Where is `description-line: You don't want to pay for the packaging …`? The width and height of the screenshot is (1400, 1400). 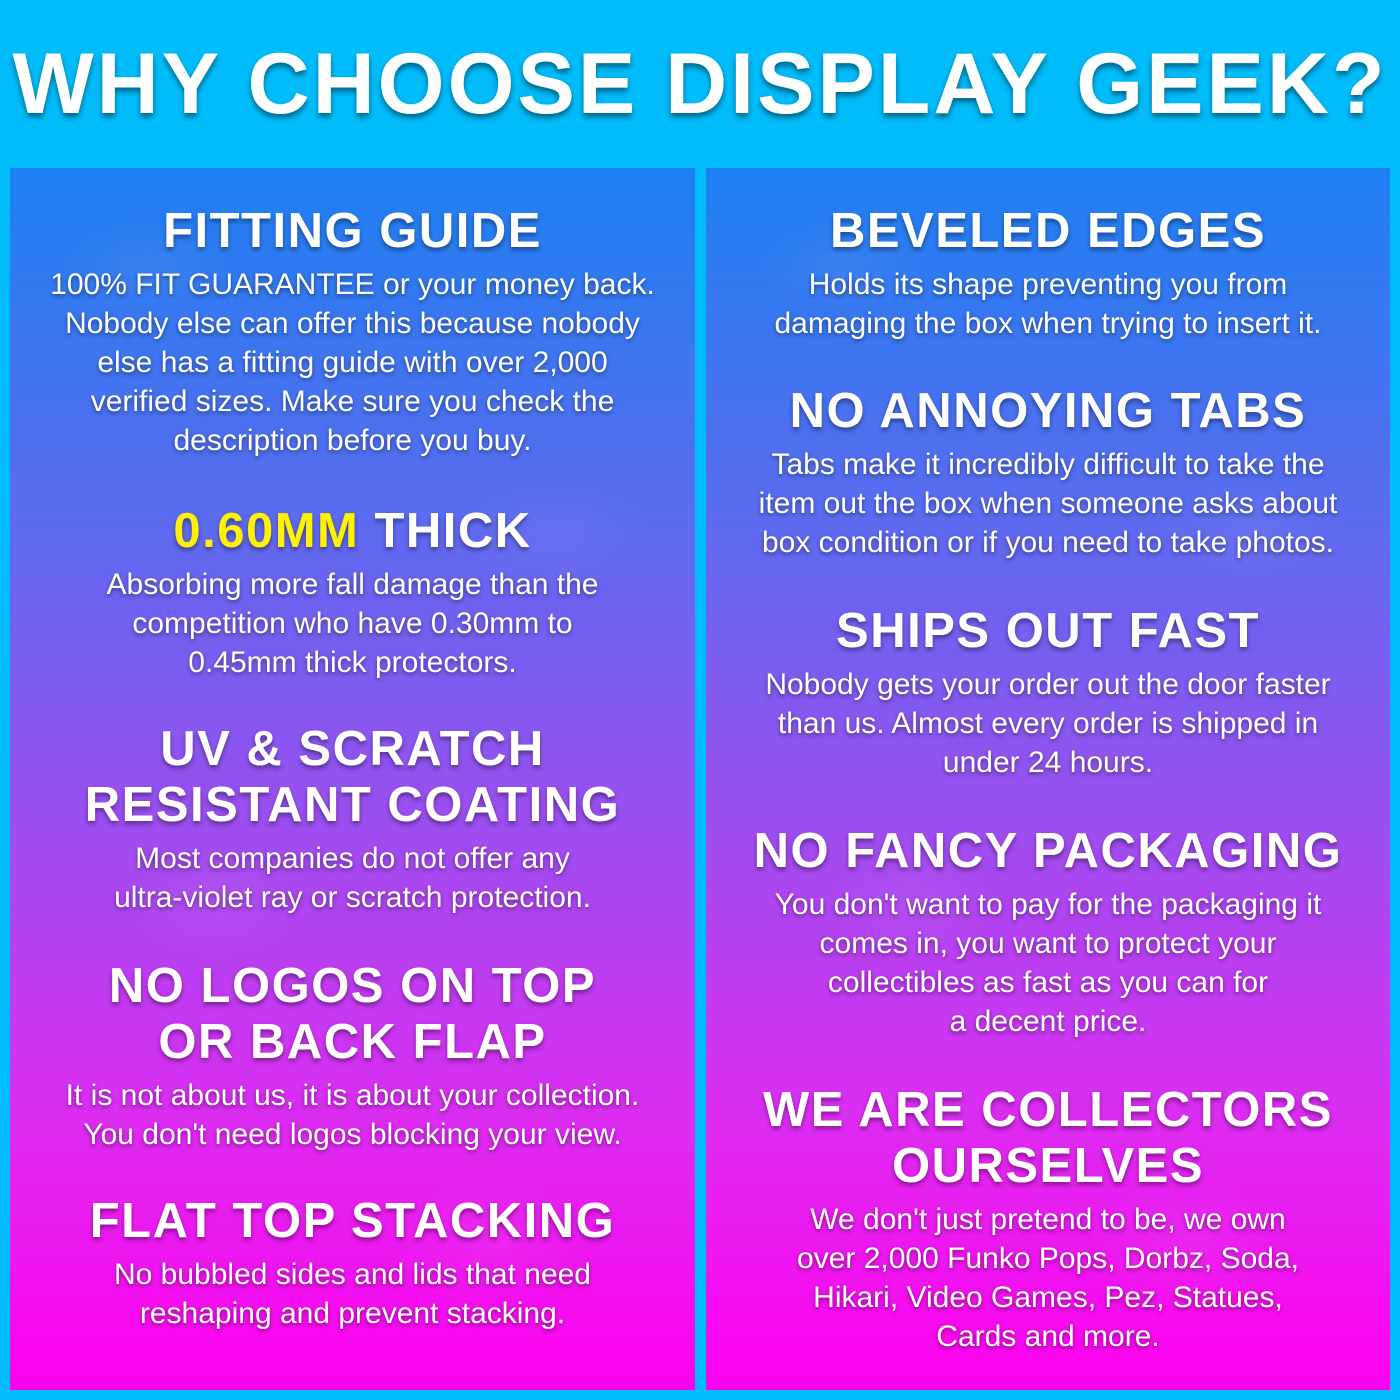
description-line: You don't want to pay for the packaging … is located at coordinates (1048, 904).